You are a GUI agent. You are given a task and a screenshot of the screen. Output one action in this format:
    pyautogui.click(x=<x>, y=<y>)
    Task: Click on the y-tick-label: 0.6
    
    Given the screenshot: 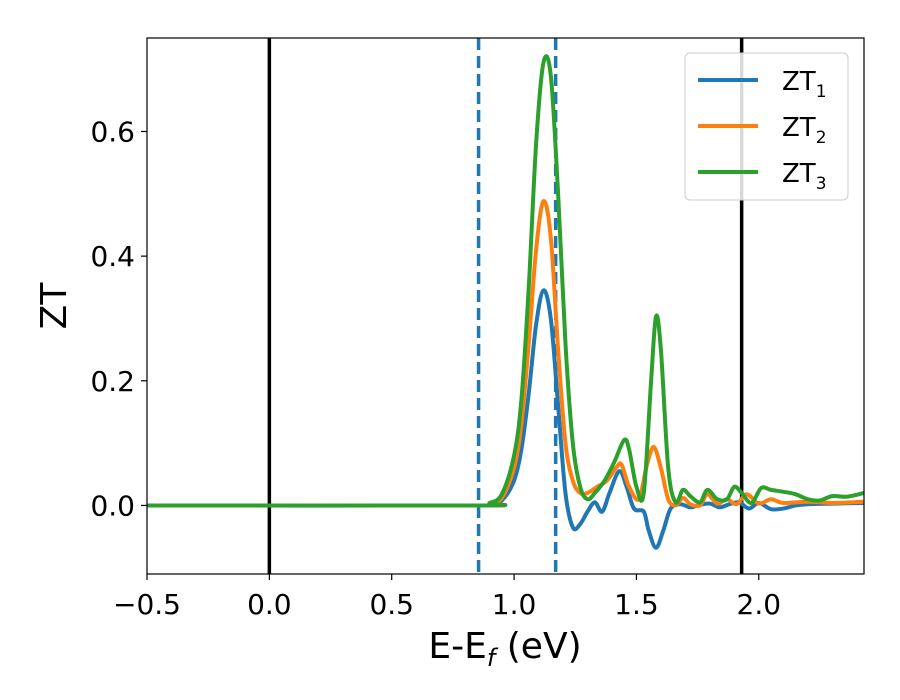 What is the action you would take?
    pyautogui.click(x=112, y=131)
    